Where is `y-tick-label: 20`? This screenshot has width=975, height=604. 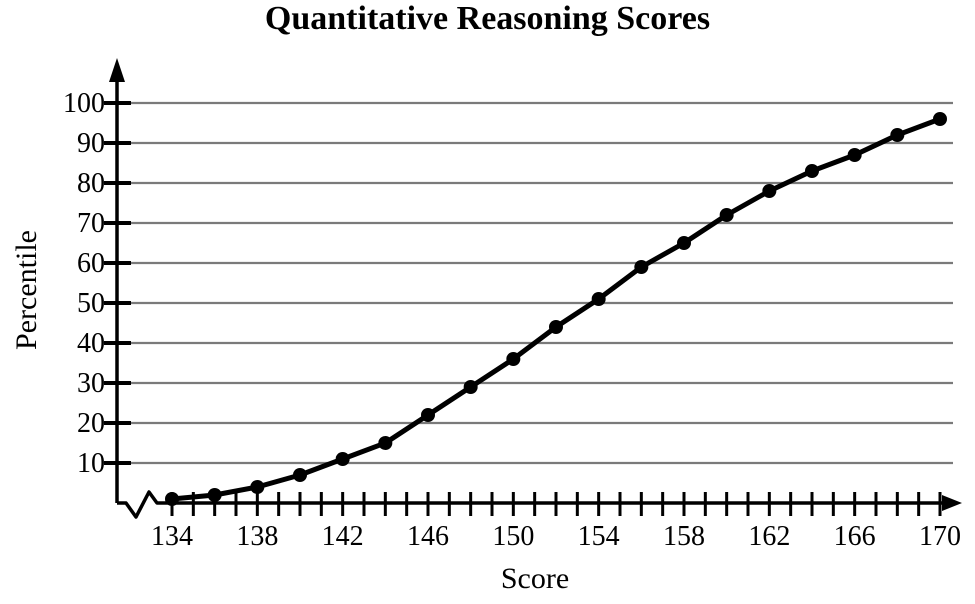
y-tick-label: 20 is located at coordinates (91, 423).